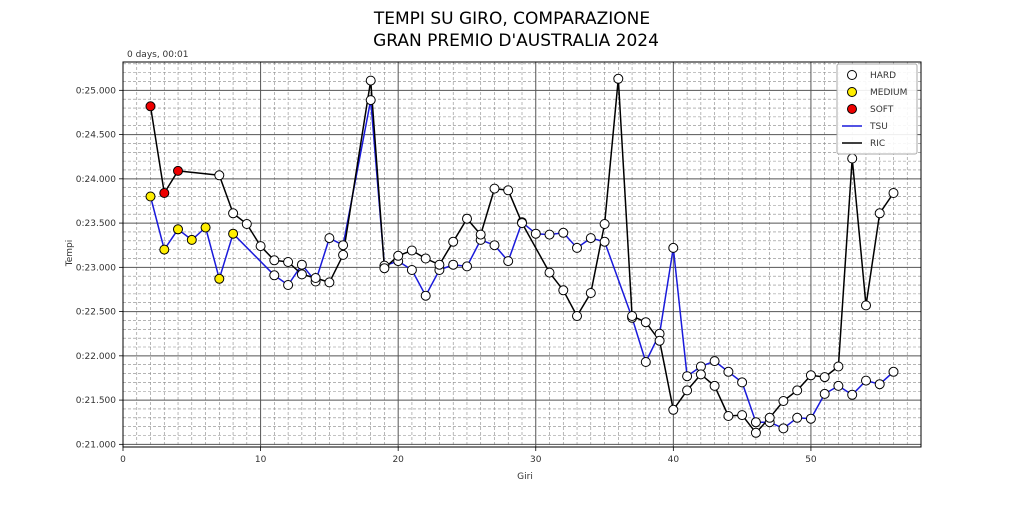  Describe the element at coordinates (96, 136) in the screenshot. I see `y-tick-label: 0:24.500` at that location.